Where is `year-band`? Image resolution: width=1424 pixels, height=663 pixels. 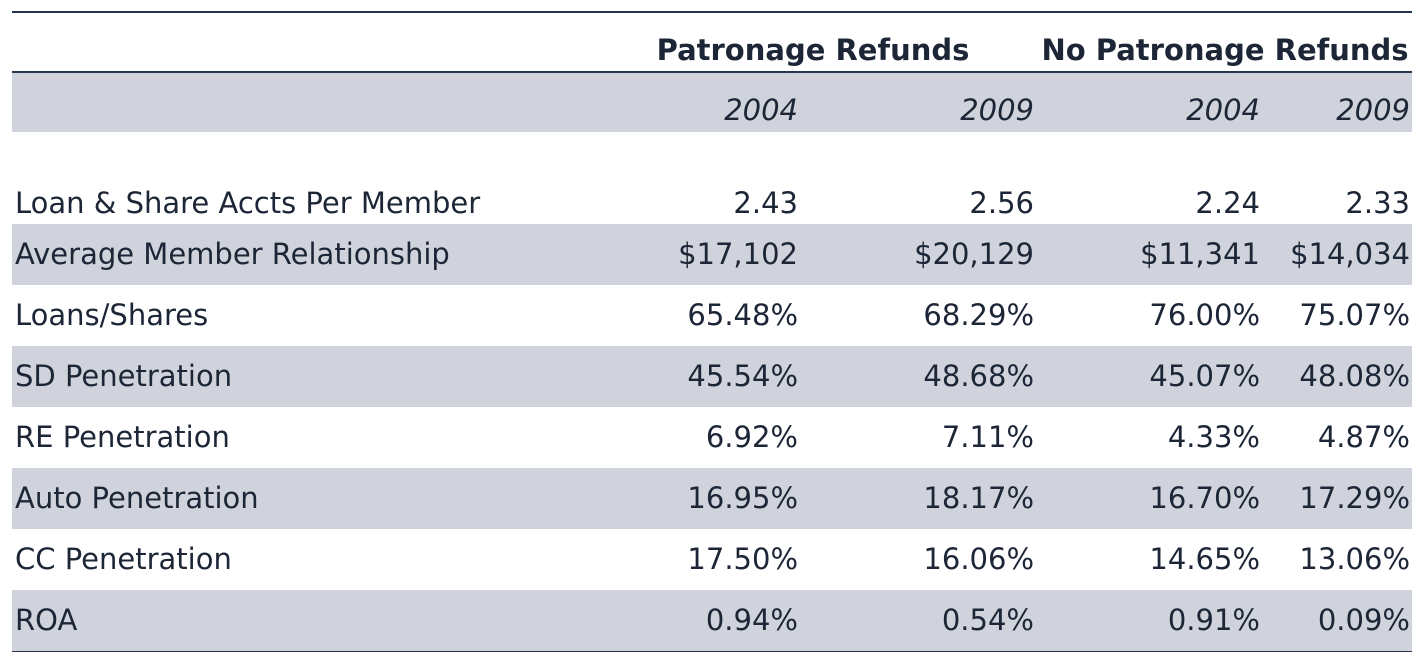
year-band is located at coordinates (712, 102).